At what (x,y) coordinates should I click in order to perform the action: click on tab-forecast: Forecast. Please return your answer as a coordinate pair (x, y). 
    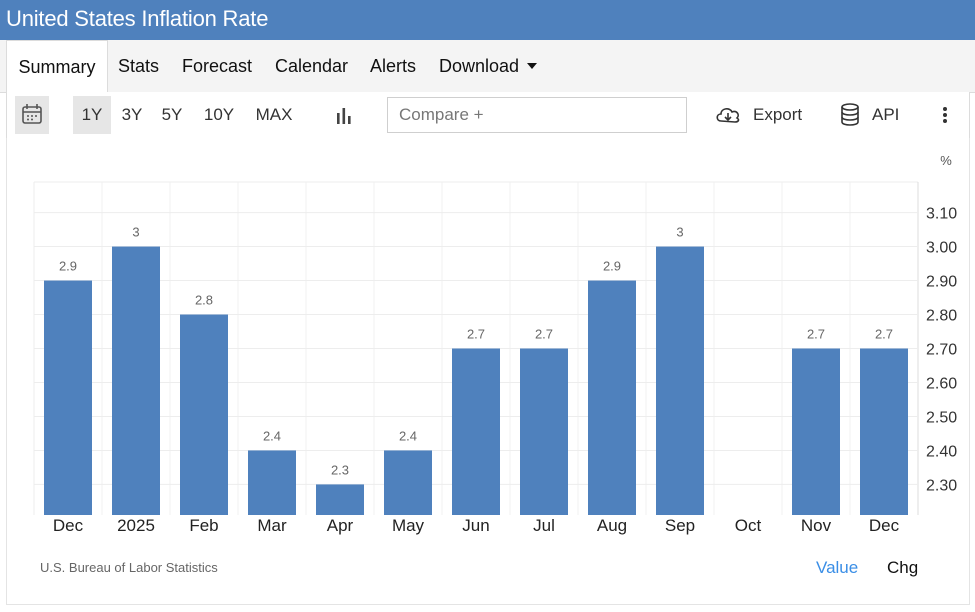
    Looking at the image, I should click on (217, 66).